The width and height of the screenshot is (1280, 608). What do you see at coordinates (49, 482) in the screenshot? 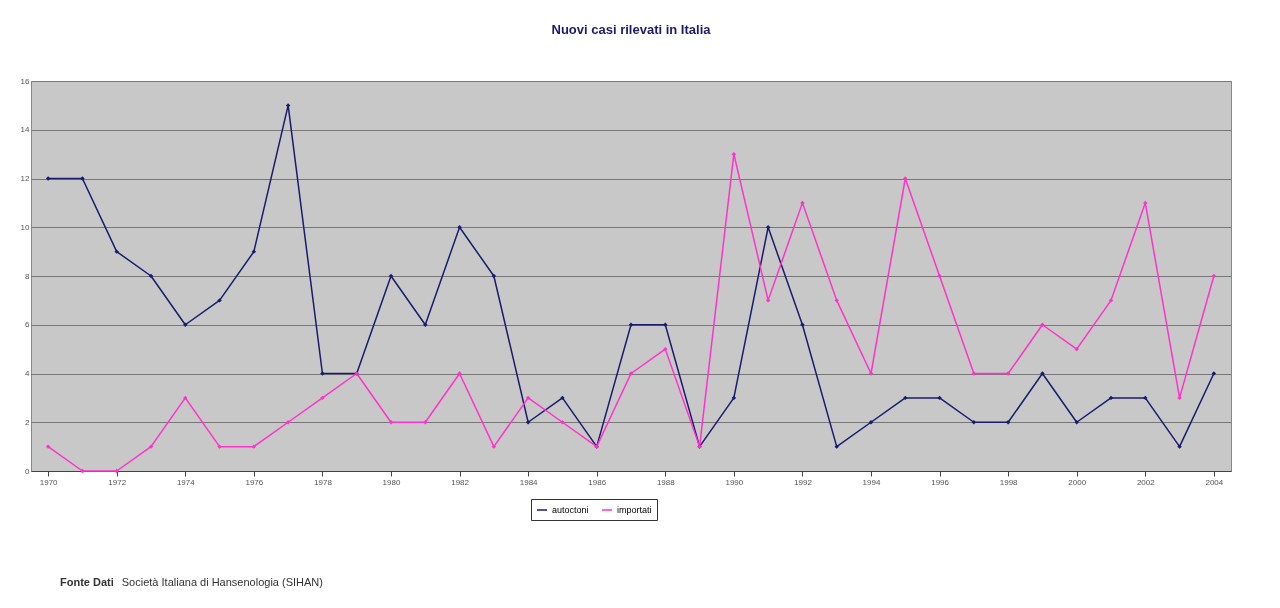
I see `x-tick-label: 1970` at bounding box center [49, 482].